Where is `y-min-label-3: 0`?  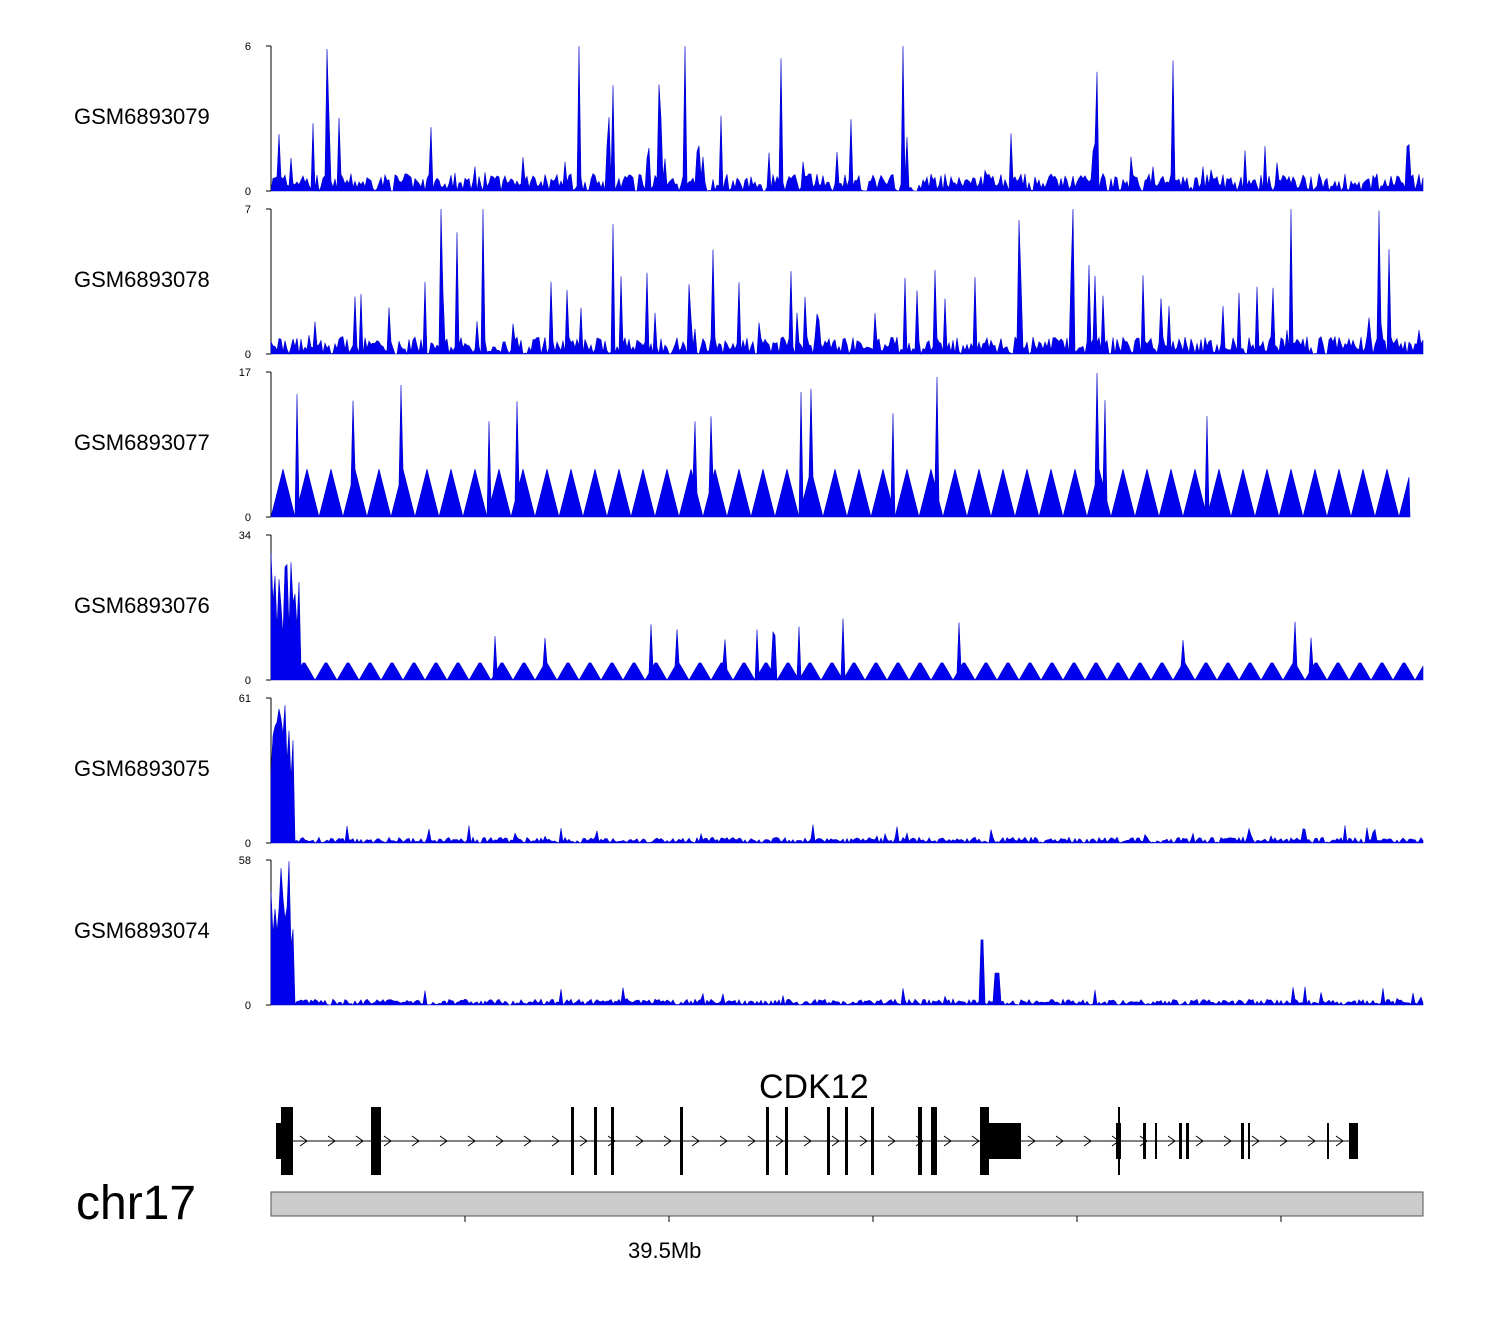
y-min-label-3: 0 is located at coordinates (248, 518).